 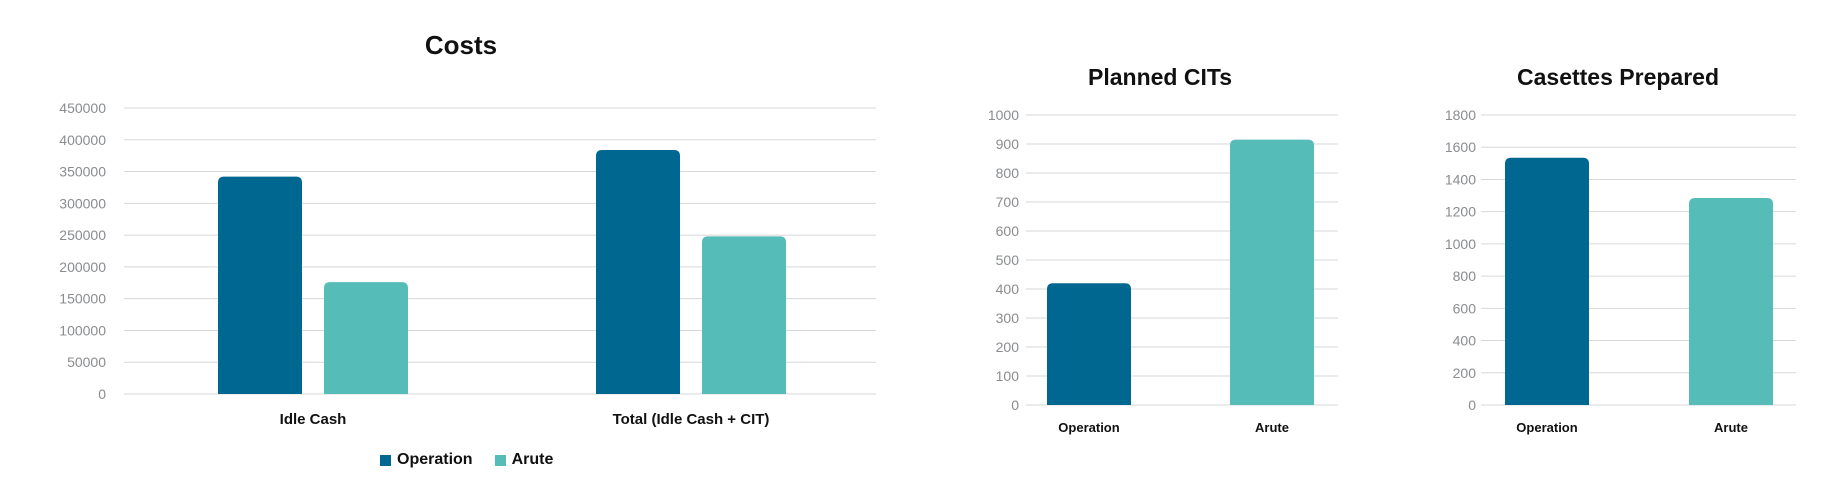 What do you see at coordinates (1008, 318) in the screenshot?
I see `y-tick-label: 300` at bounding box center [1008, 318].